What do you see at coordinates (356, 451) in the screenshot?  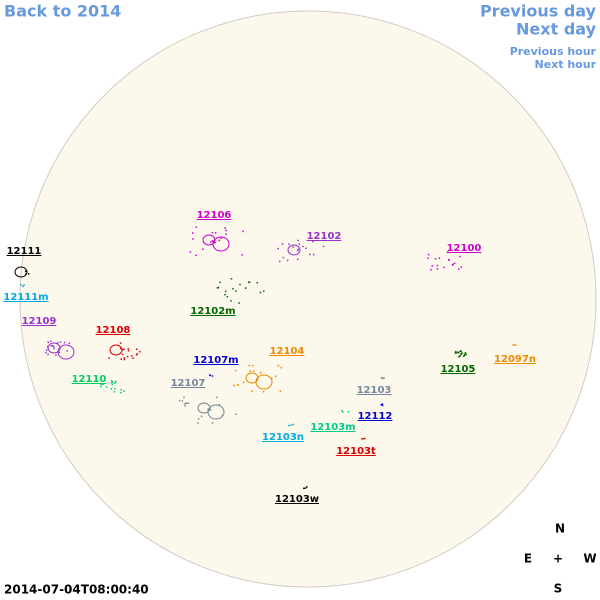 I see `region-label: 12103t` at bounding box center [356, 451].